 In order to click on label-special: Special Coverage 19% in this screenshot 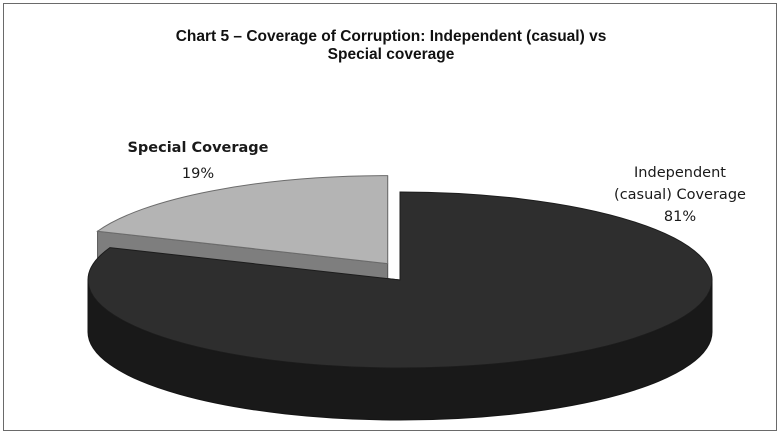, I will do `click(197, 161)`.